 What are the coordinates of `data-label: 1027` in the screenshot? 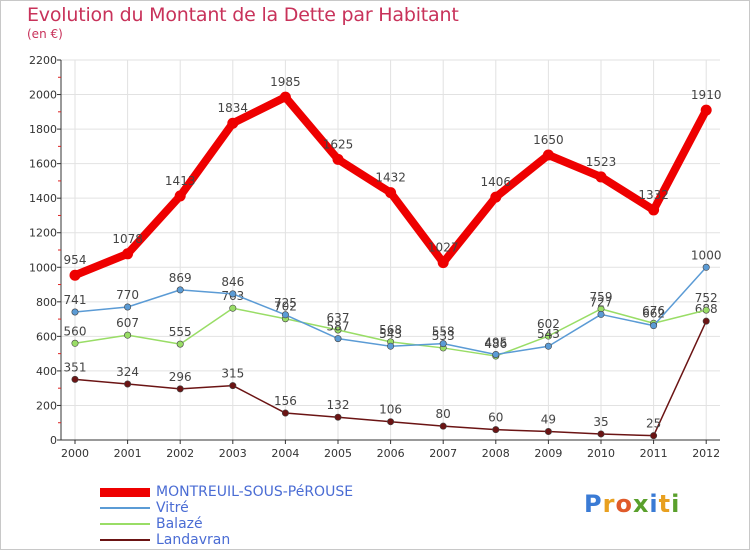 It's located at (443, 248).